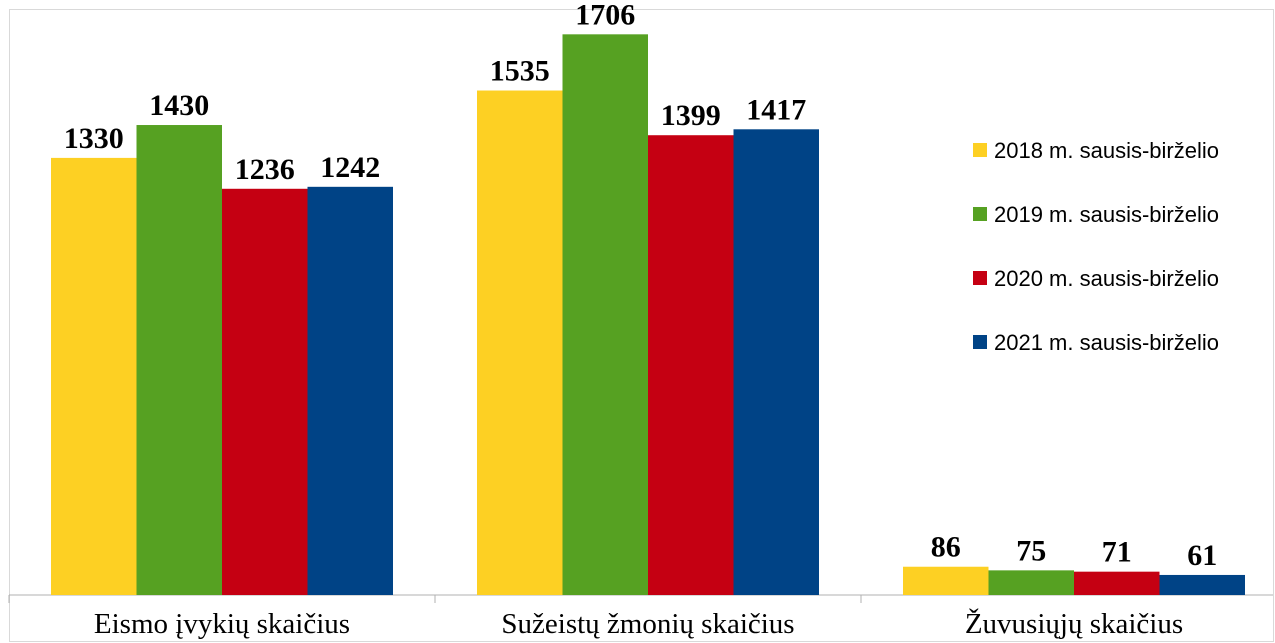  I want to click on value-label: 1417, so click(776, 109).